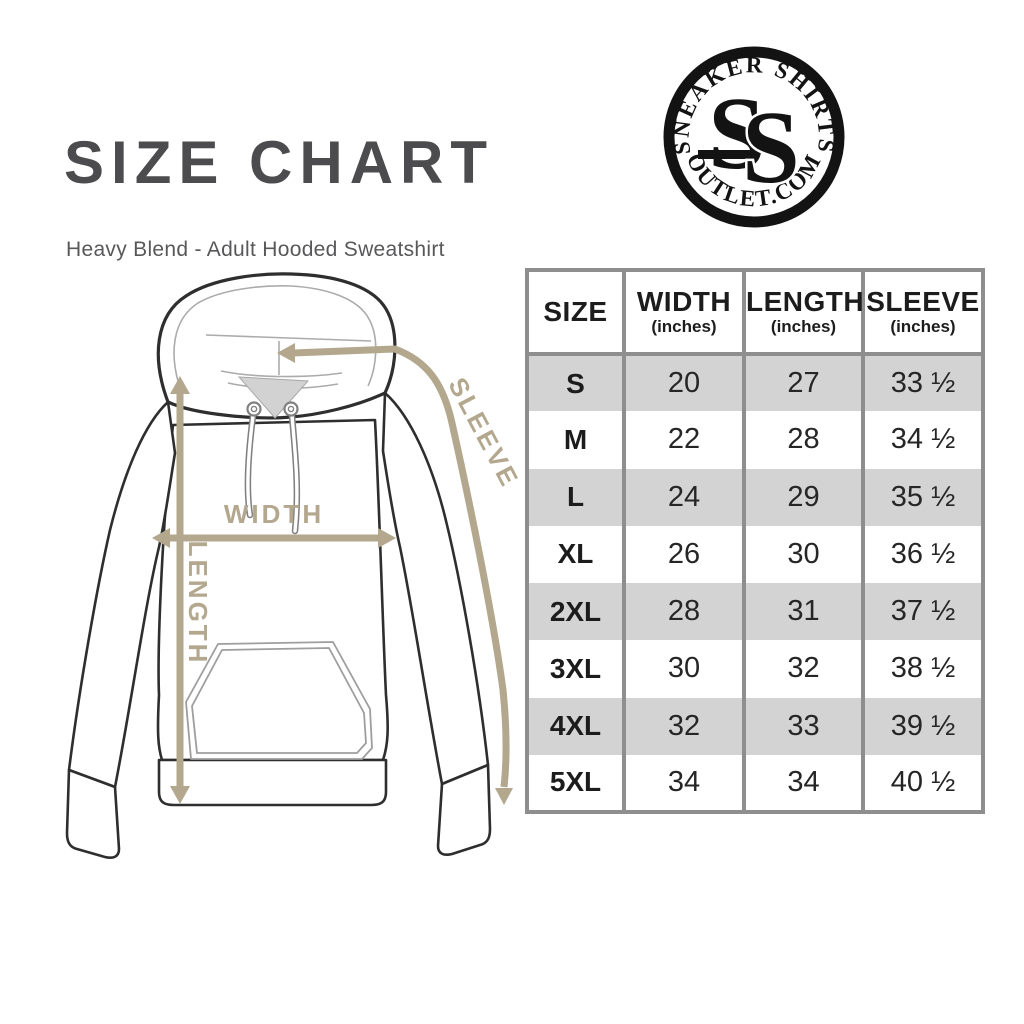 The width and height of the screenshot is (1024, 1024). Describe the element at coordinates (922, 440) in the screenshot. I see `table-cell: 34 ½` at that location.